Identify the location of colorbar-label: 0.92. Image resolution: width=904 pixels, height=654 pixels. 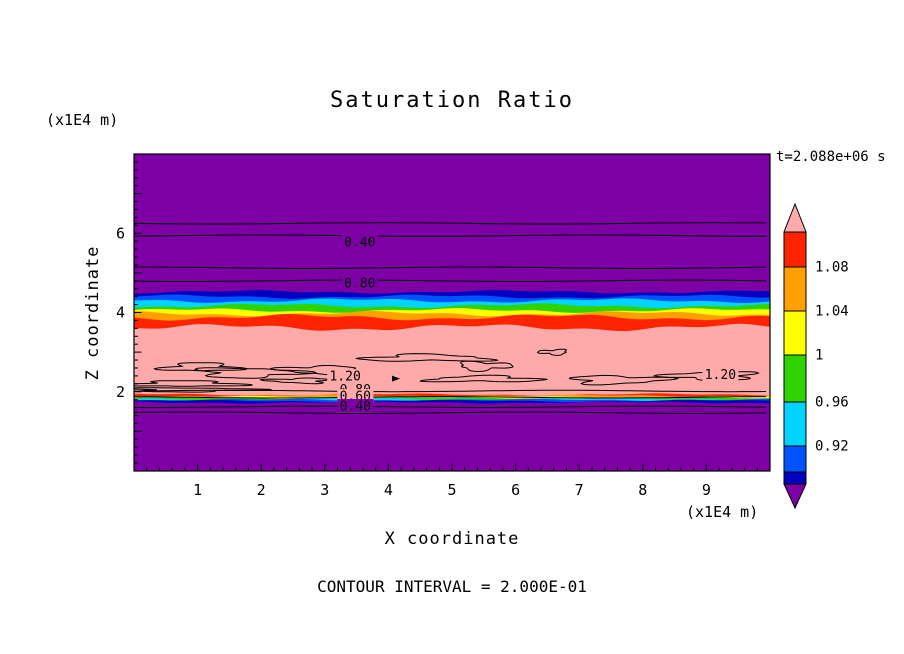
(832, 447).